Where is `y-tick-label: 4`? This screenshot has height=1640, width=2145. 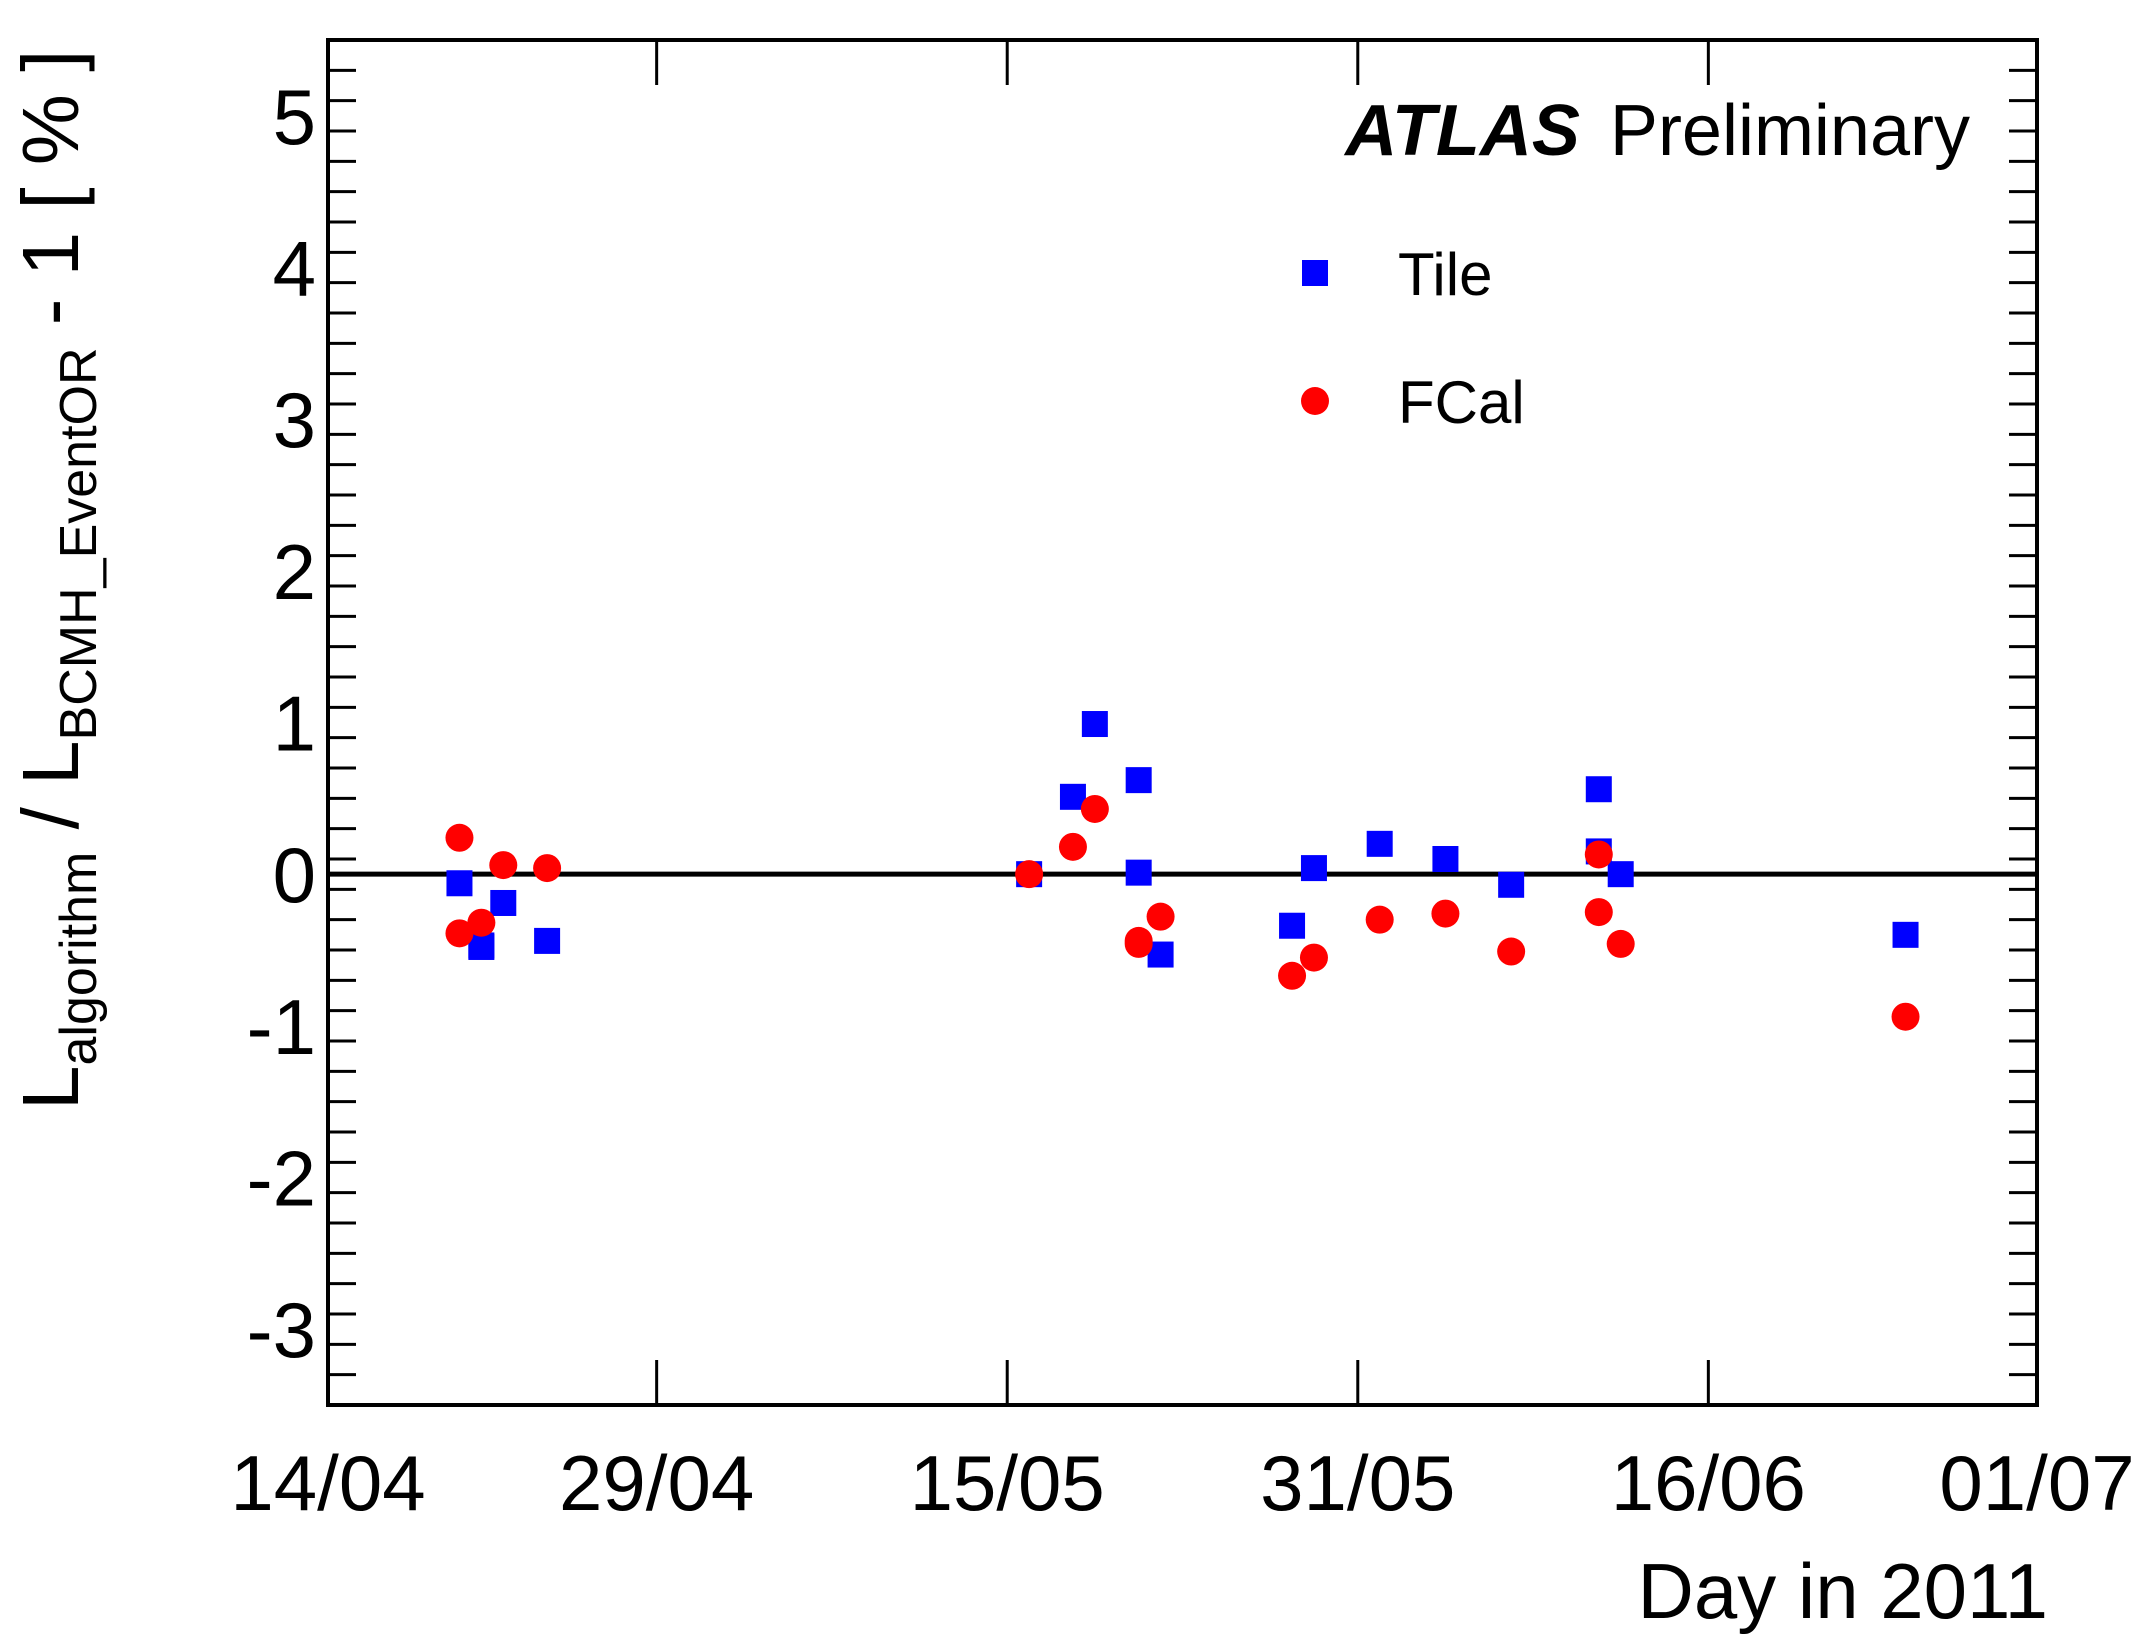 y-tick-label: 4 is located at coordinates (294, 269).